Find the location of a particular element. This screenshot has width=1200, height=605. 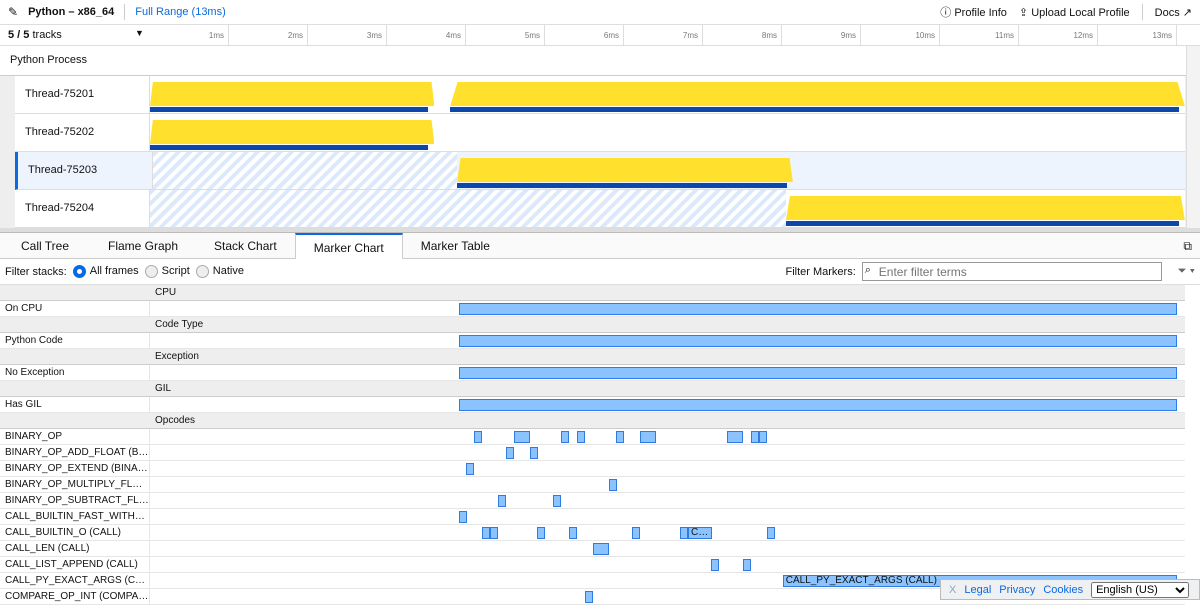

idle-hatch is located at coordinates (305, 170).